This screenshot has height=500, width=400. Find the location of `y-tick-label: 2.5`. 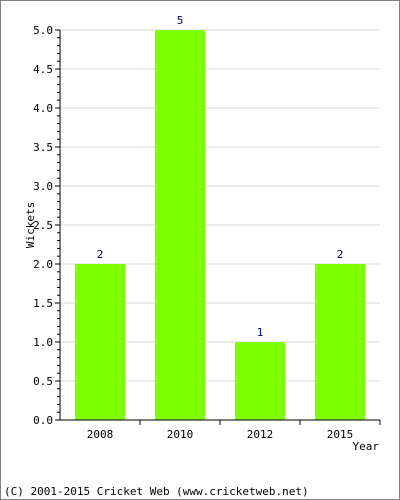

y-tick-label: 2.5 is located at coordinates (43, 225).